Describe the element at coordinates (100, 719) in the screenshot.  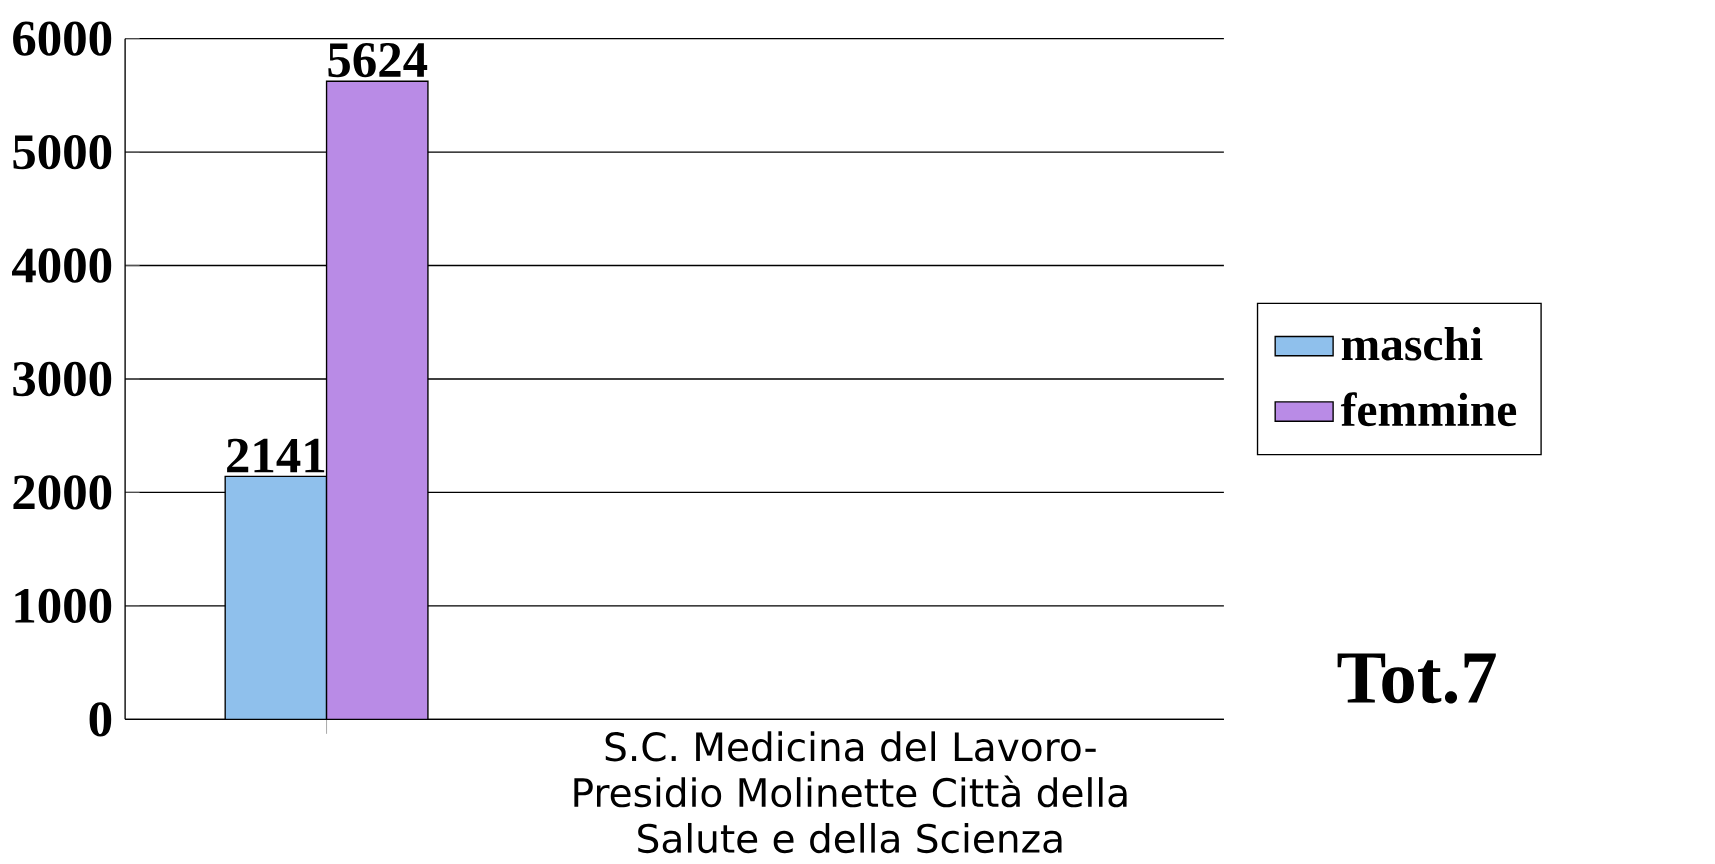
I see `y-tick-label: 0` at that location.